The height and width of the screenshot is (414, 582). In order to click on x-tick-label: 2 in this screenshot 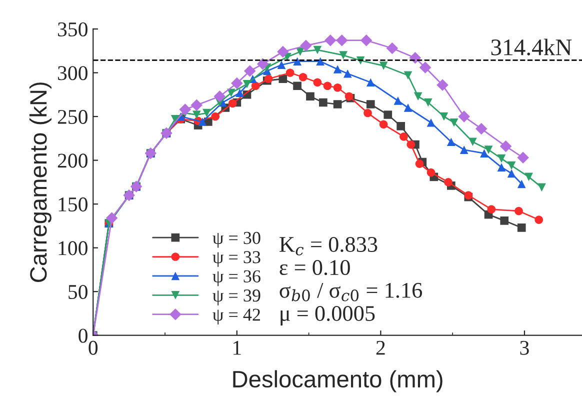, I will do `click(380, 347)`.